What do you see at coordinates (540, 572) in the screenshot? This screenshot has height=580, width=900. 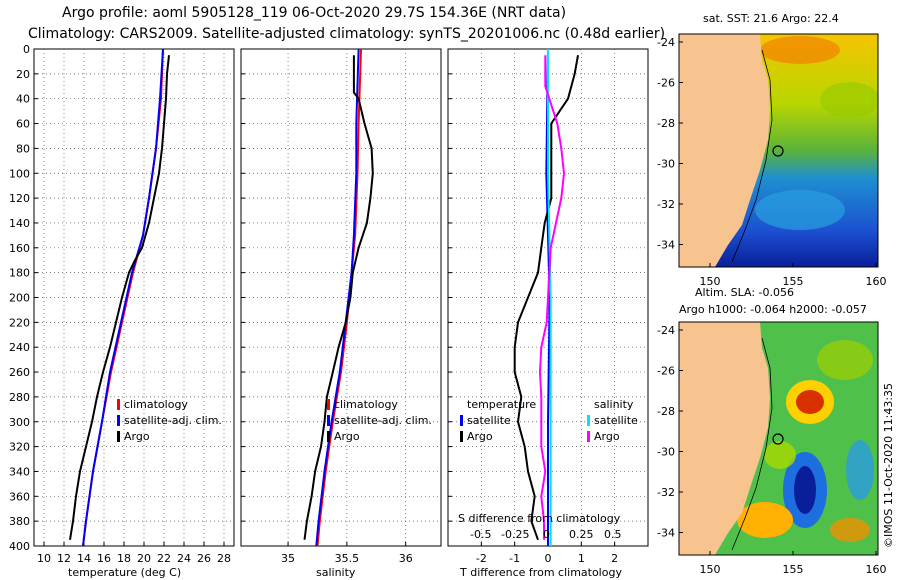 I see `difference-xlabel: T difference from climatology` at bounding box center [540, 572].